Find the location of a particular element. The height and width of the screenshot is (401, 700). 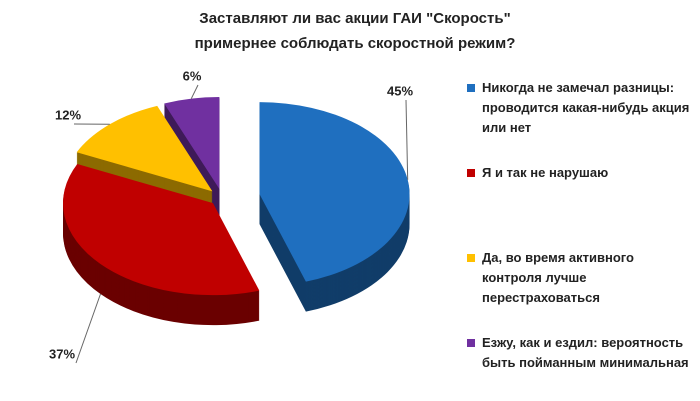

legend-label: Я и так не нарушаю is located at coordinates (545, 172).